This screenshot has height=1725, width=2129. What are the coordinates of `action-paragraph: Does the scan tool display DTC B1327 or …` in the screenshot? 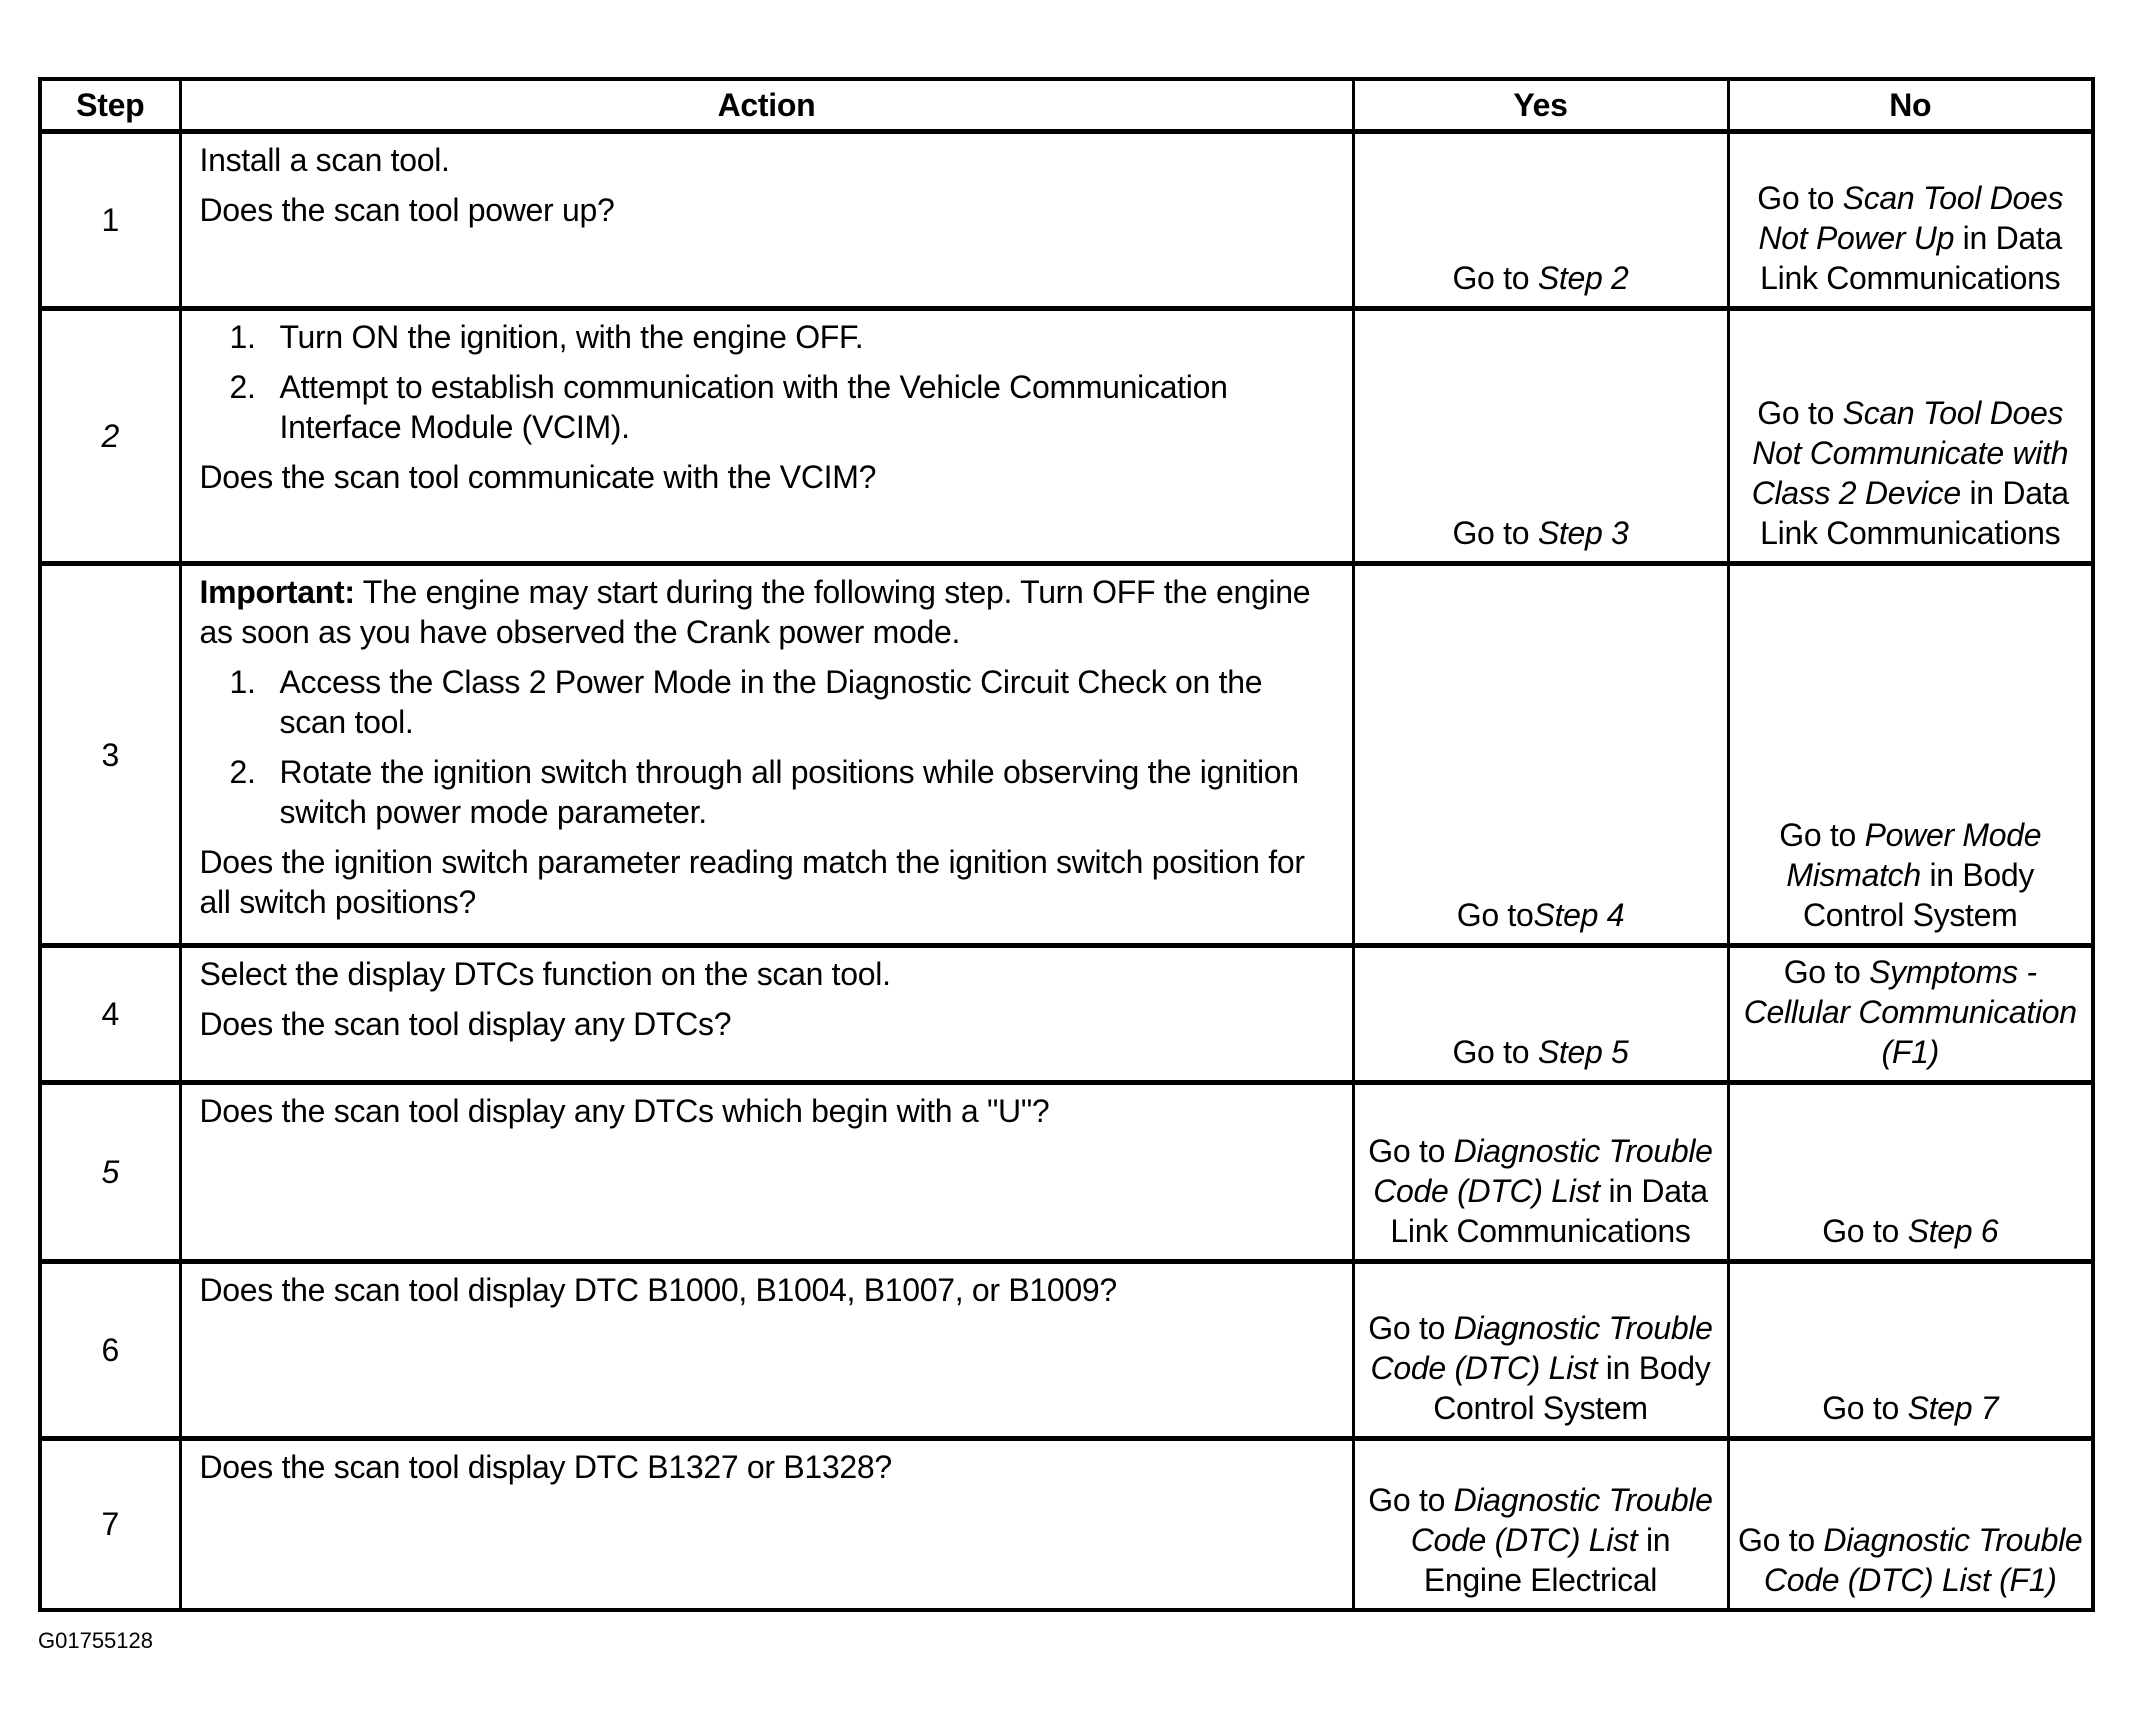 It's located at (767, 1467).